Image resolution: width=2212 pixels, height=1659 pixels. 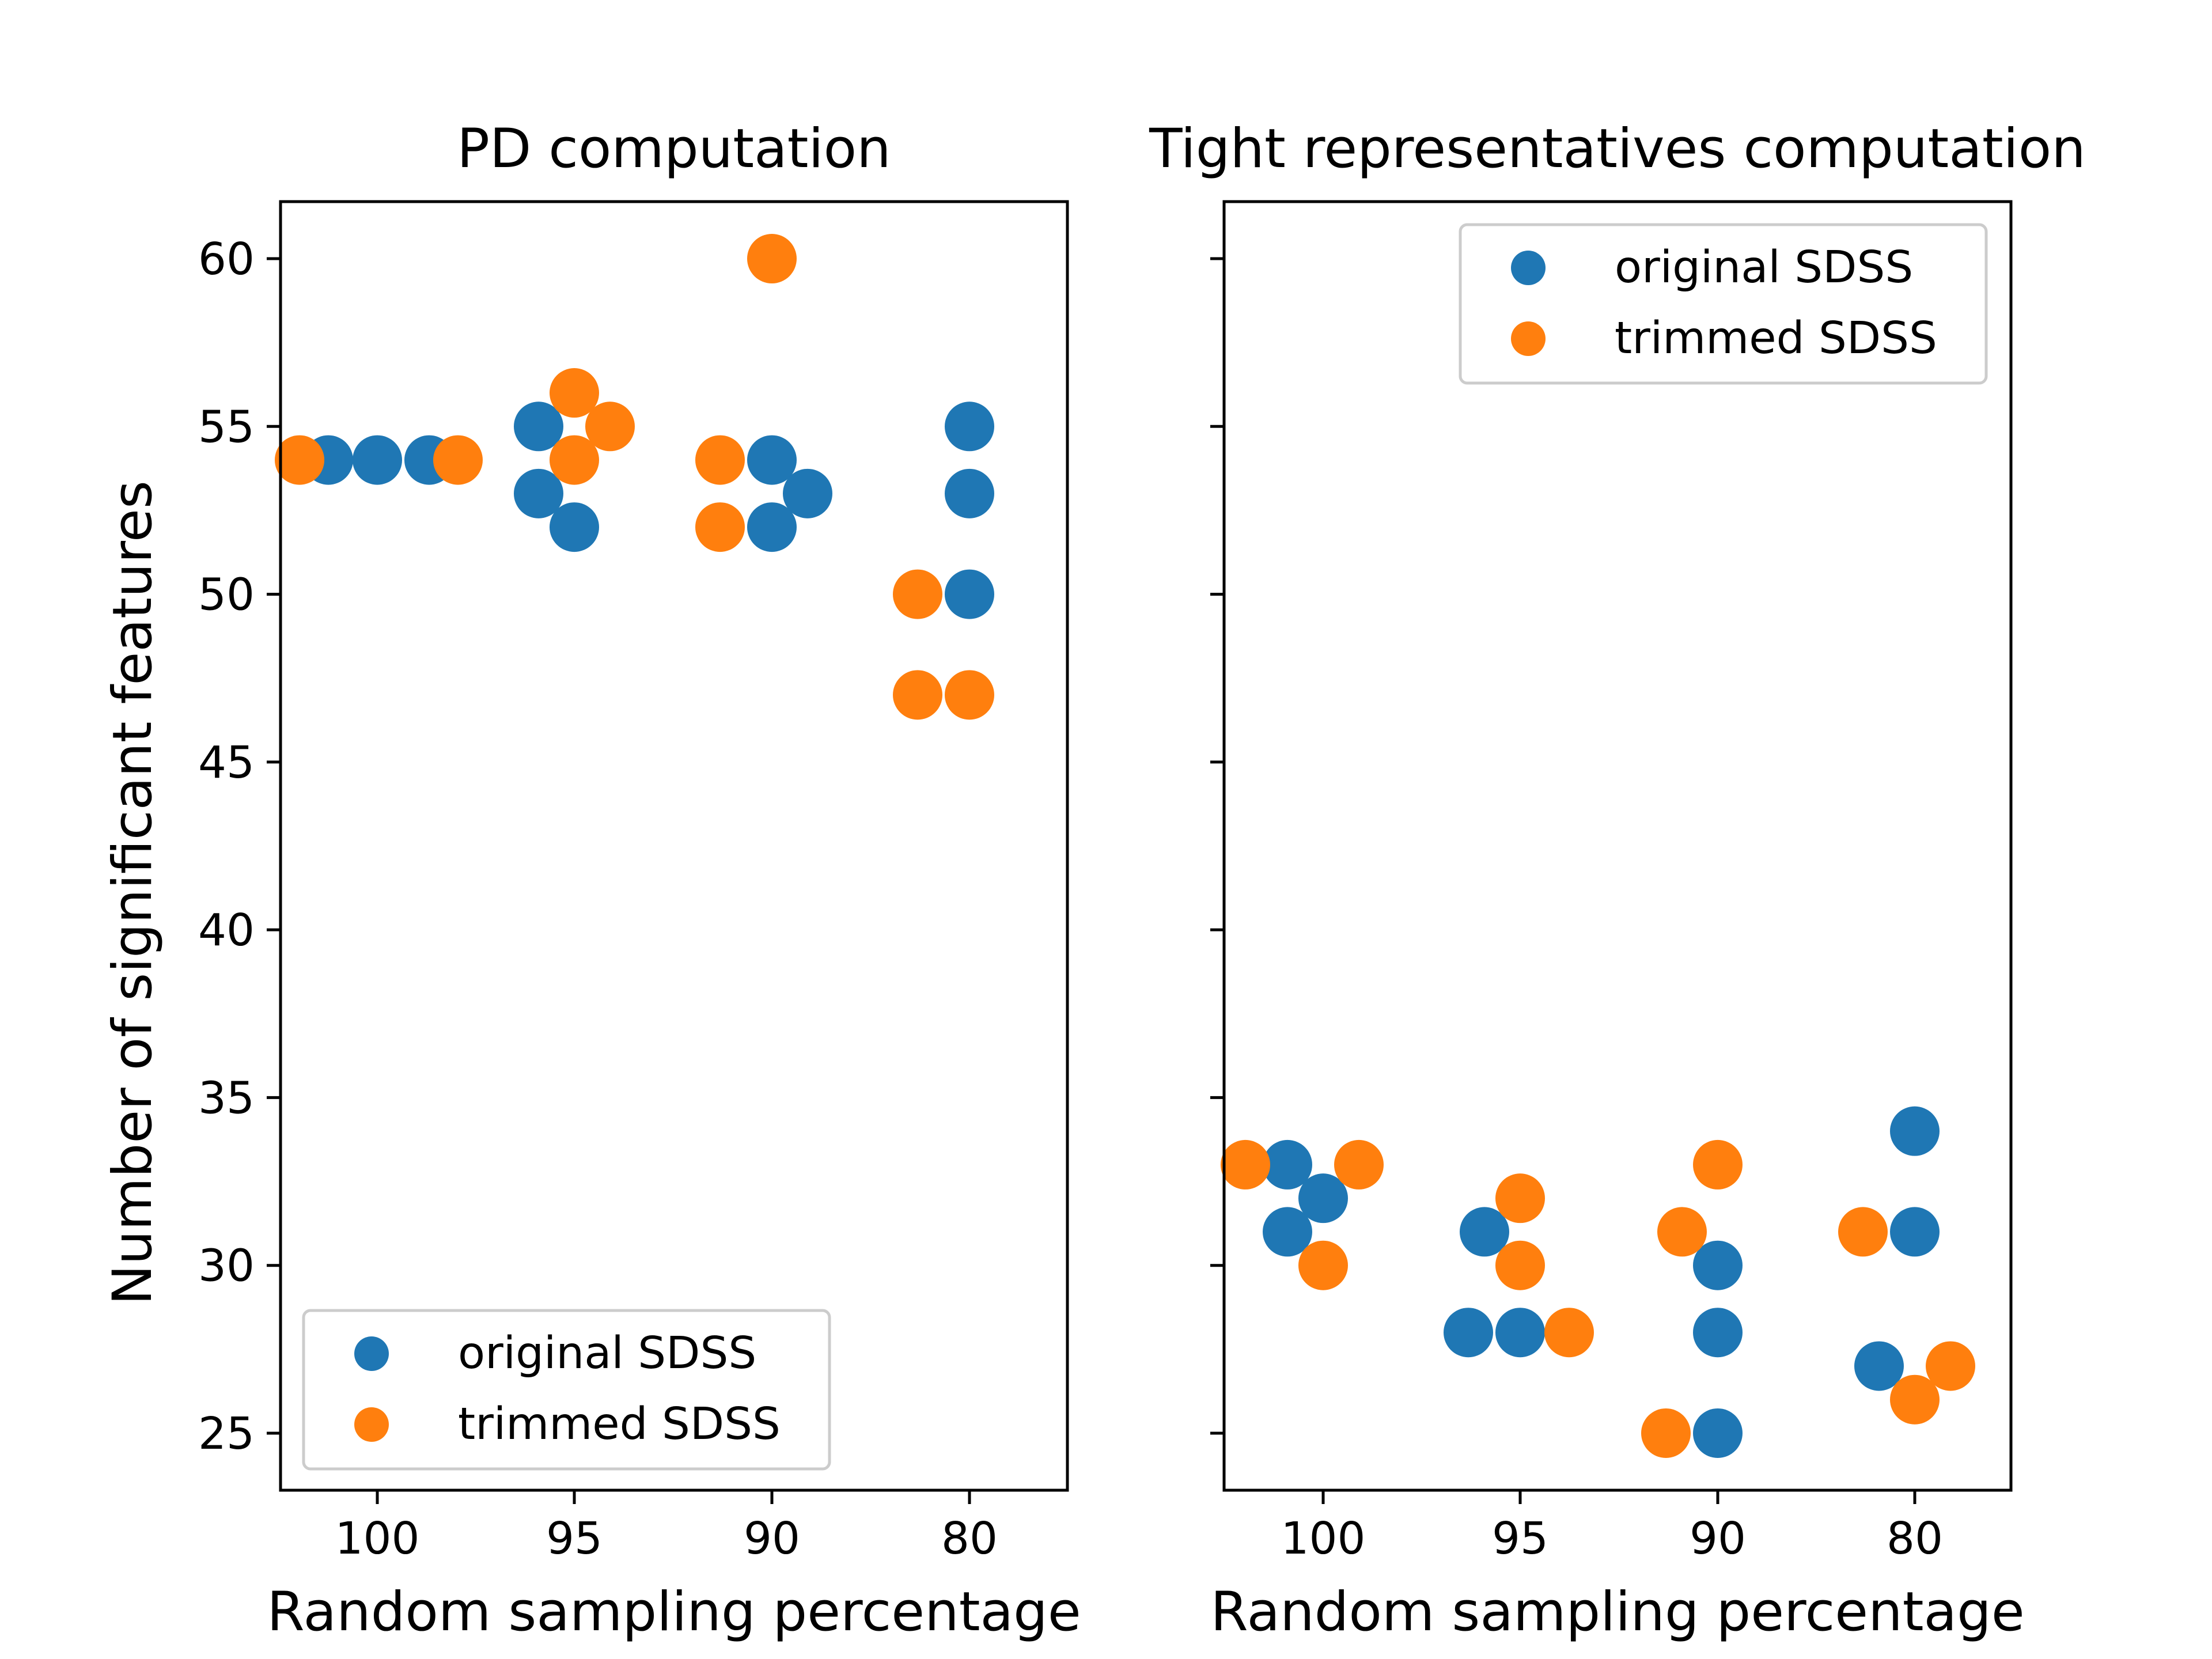 I want to click on y-tick-label: 30, so click(x=226, y=1266).